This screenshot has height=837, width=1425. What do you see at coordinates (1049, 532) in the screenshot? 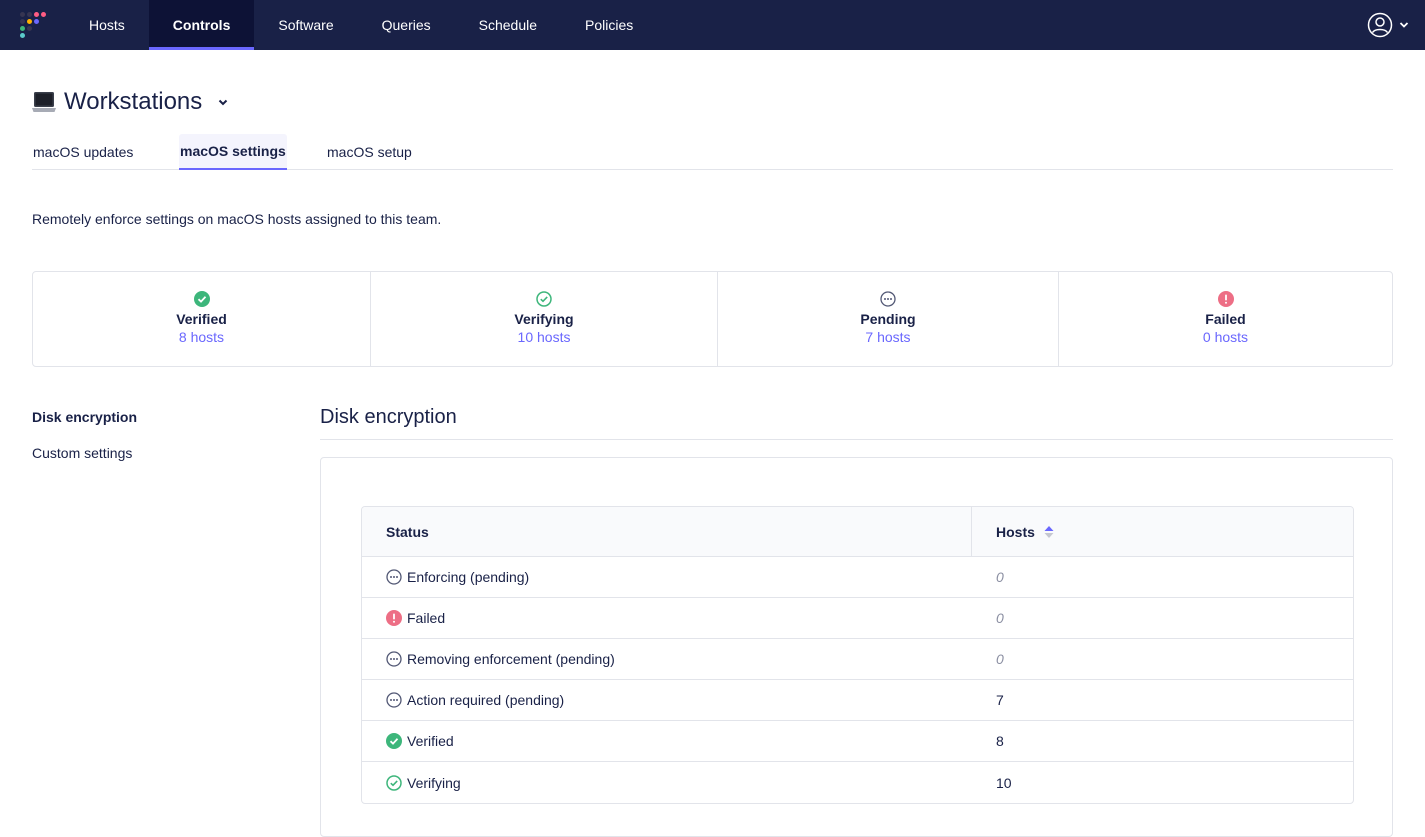
I see `sort-icon` at bounding box center [1049, 532].